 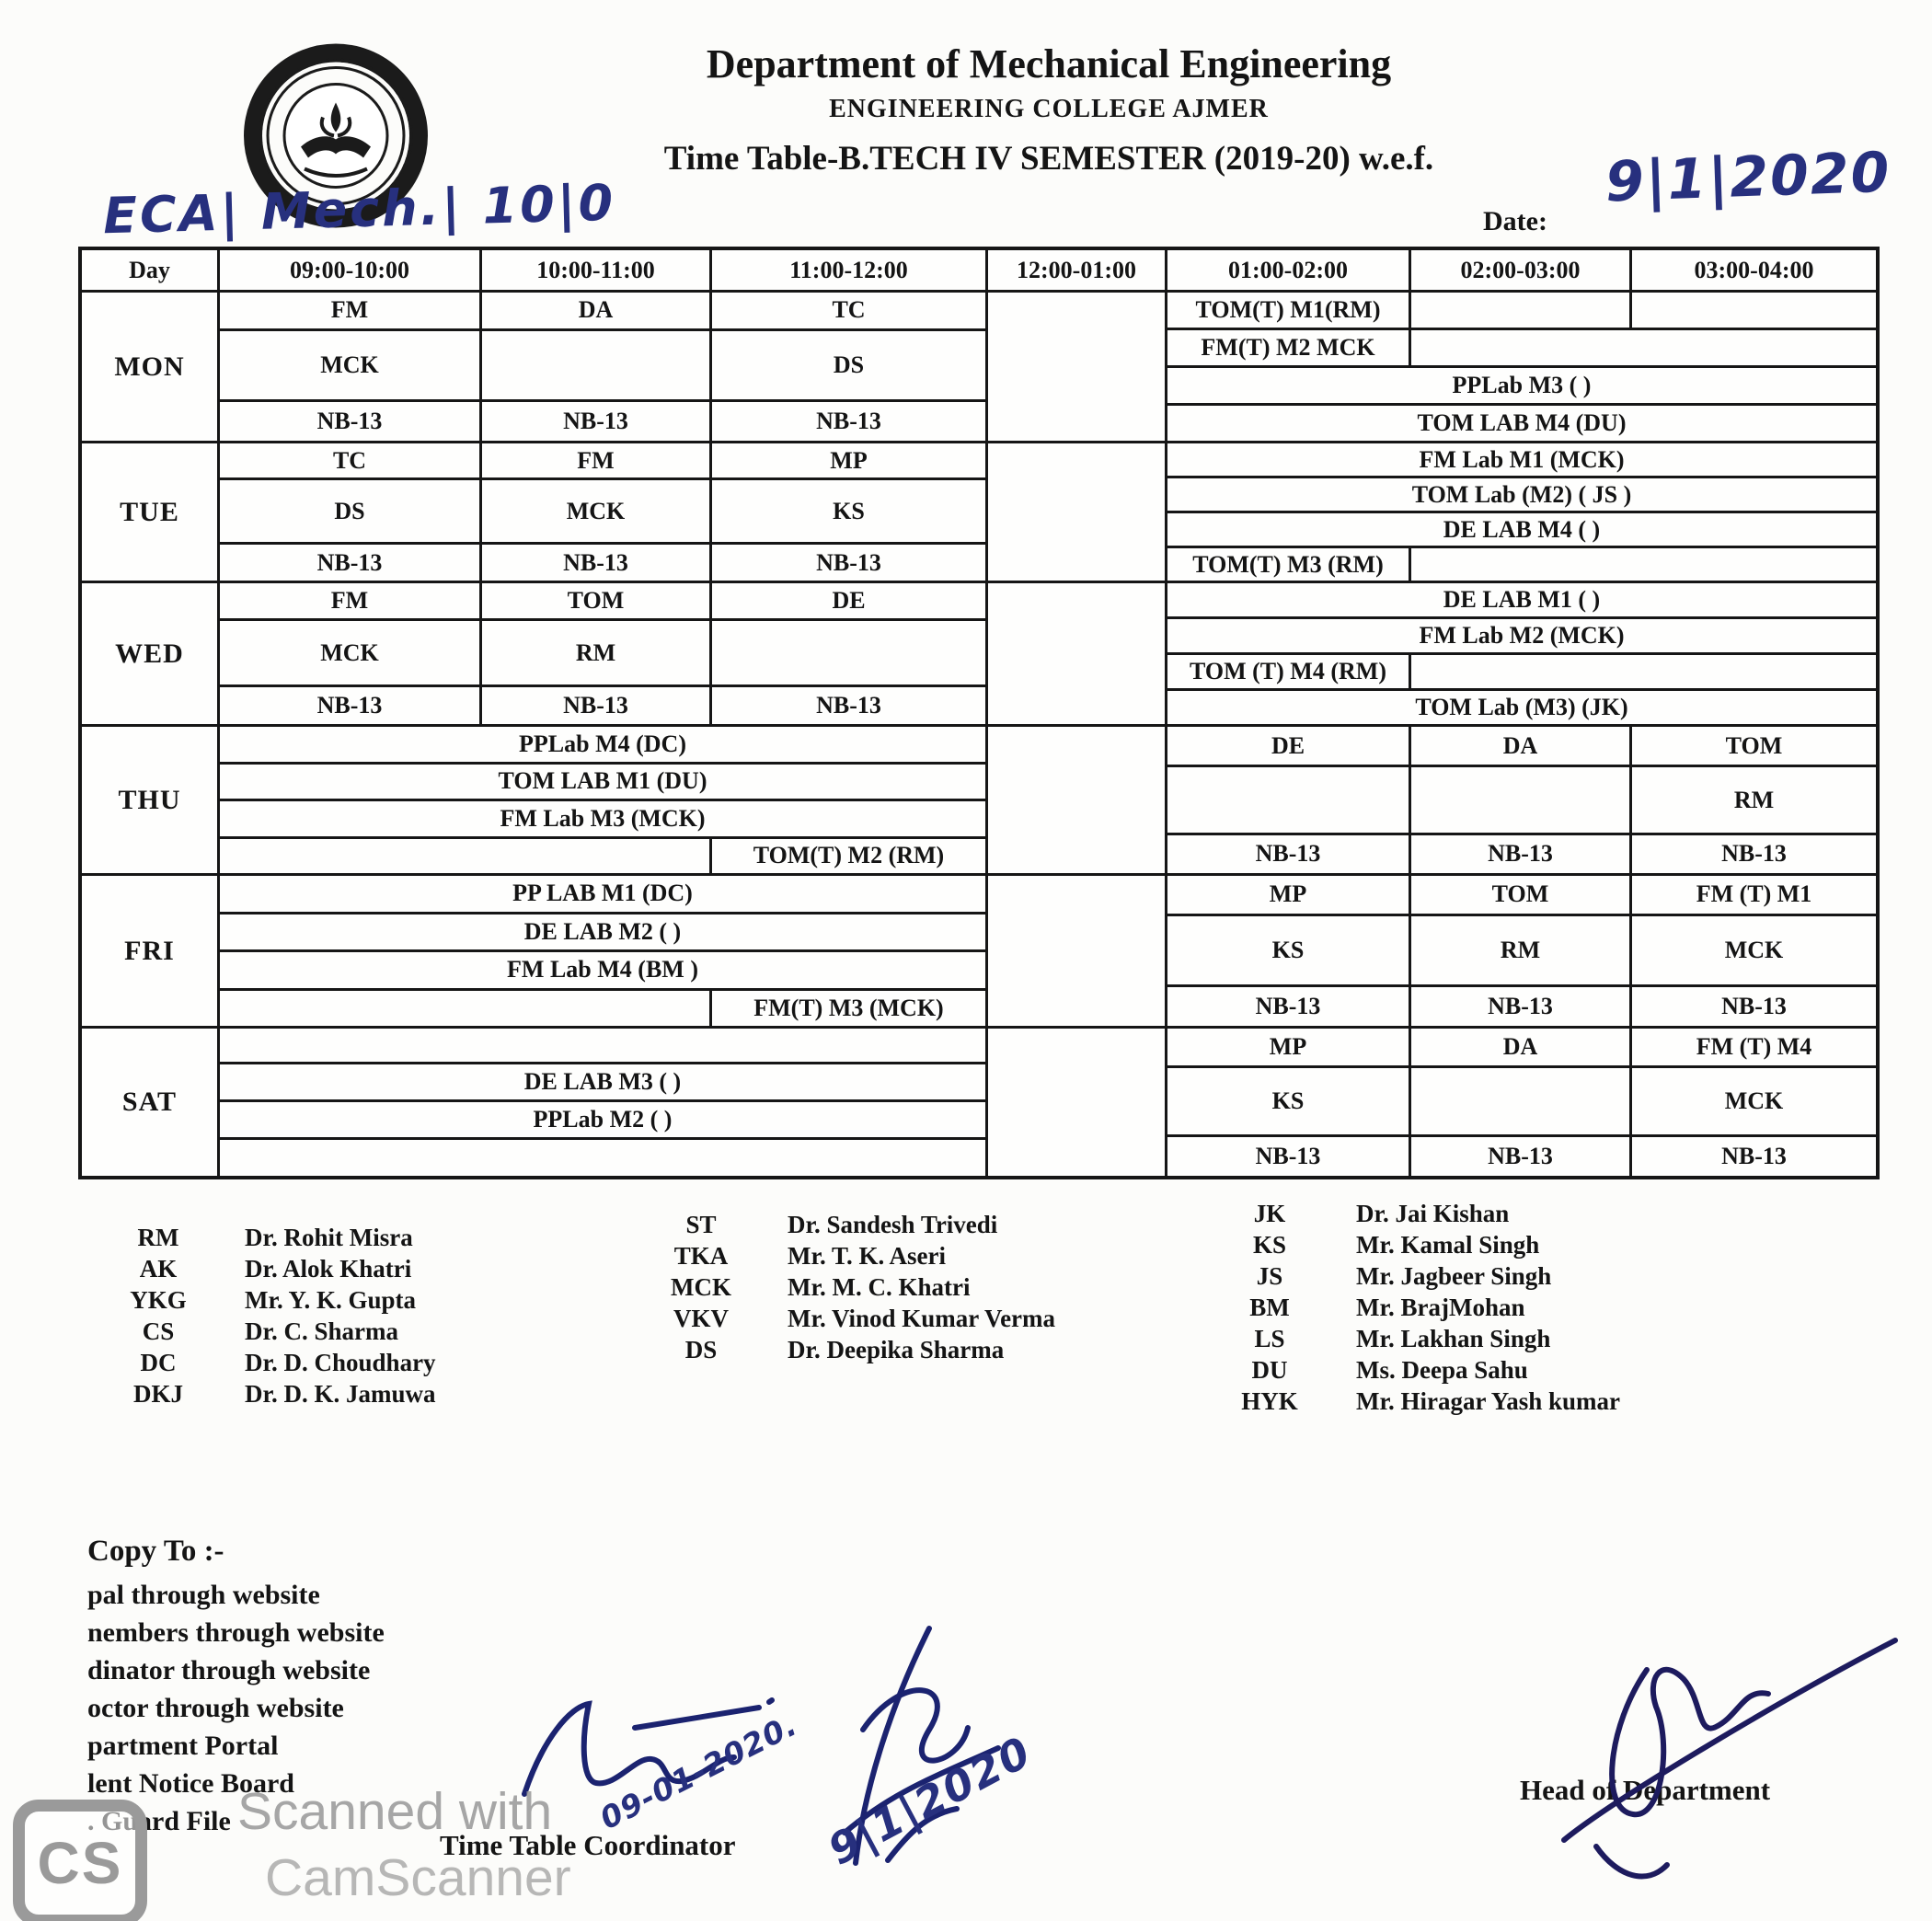 I want to click on day-section-left: TC FM MP DS MCK KS NB-13 NB-13 NB-13, so click(x=604, y=512).